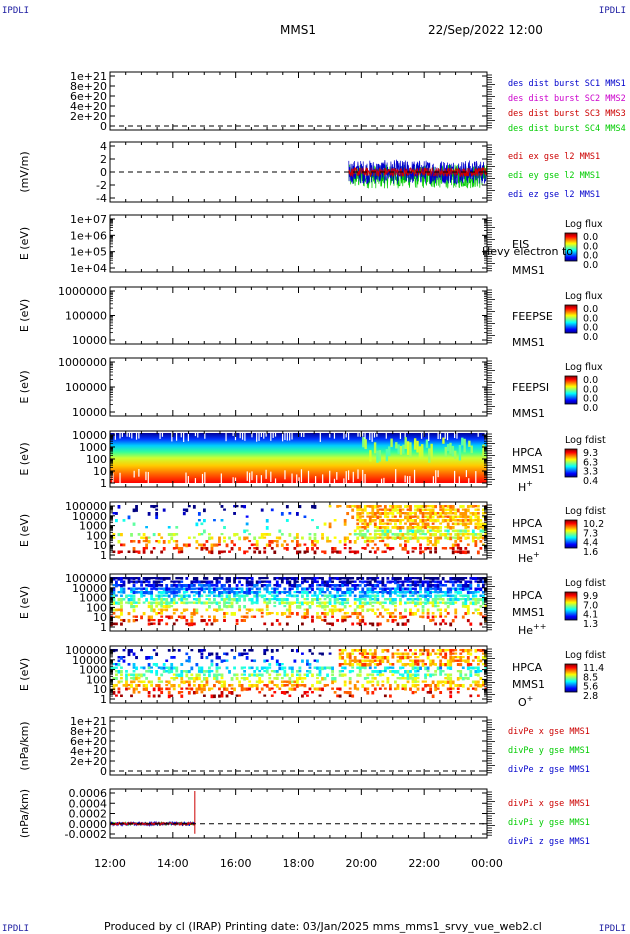  What do you see at coordinates (88, 76) in the screenshot?
I see `y-tick-label: 1e+21` at bounding box center [88, 76].